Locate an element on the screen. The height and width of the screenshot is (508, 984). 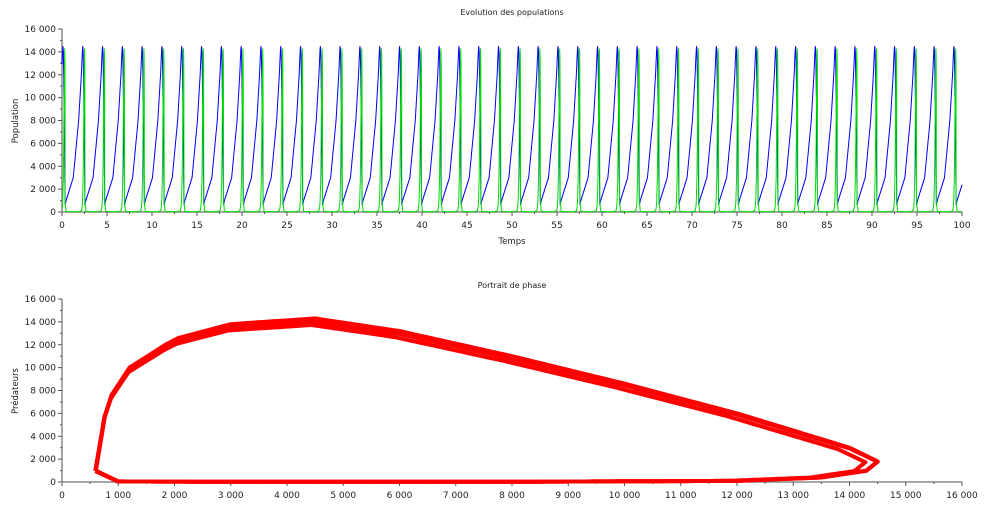
y-axis-label-bottom: Prédateurs is located at coordinates (15, 390).